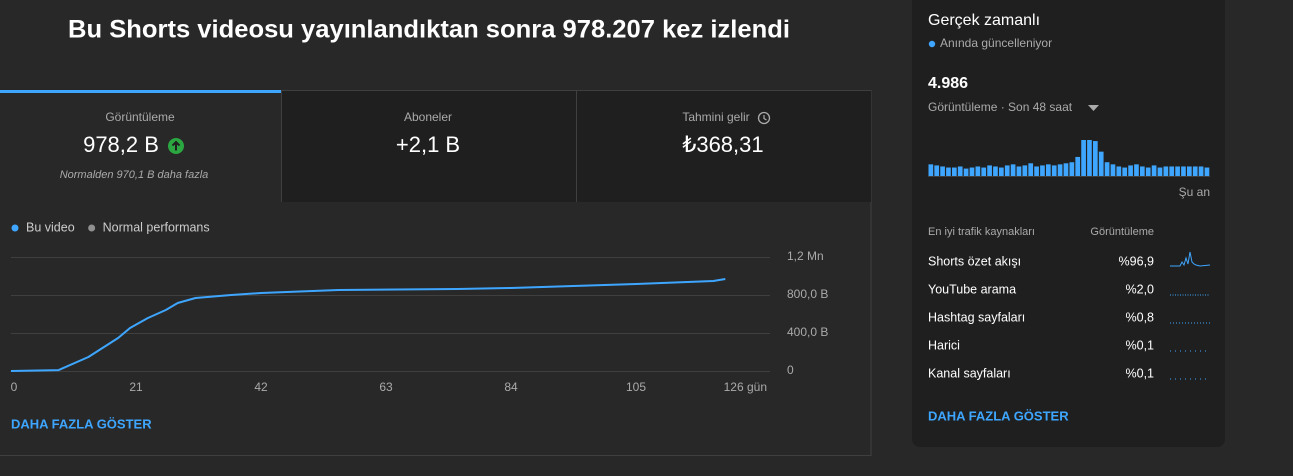  Describe the element at coordinates (807, 294) in the screenshot. I see `y-tick-label: 800,0 B` at that location.